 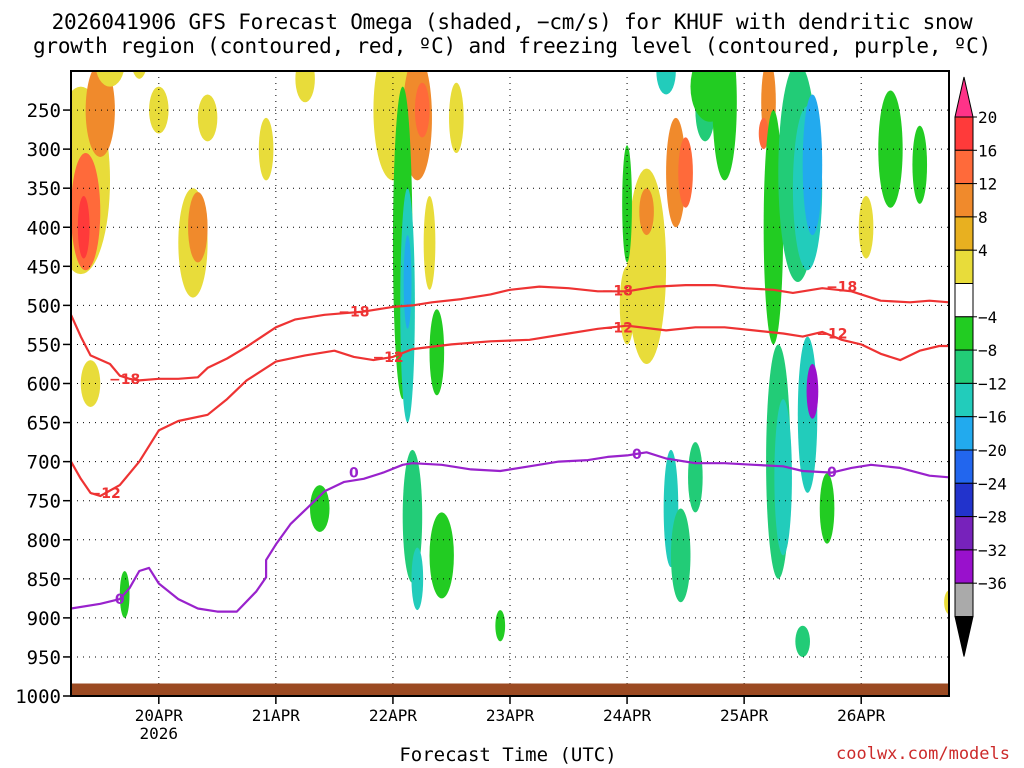 I want to click on contour-label-9: 0, so click(x=354, y=474).